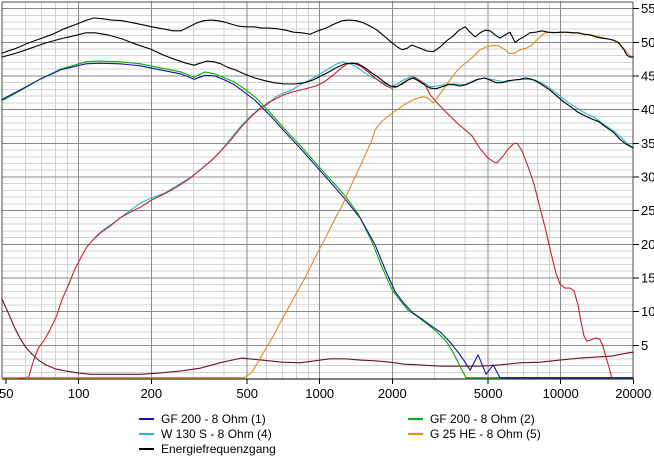  What do you see at coordinates (213, 418) in the screenshot?
I see `legend-label-gf200-1: GF 200 - 8 Ohm (1)` at bounding box center [213, 418].